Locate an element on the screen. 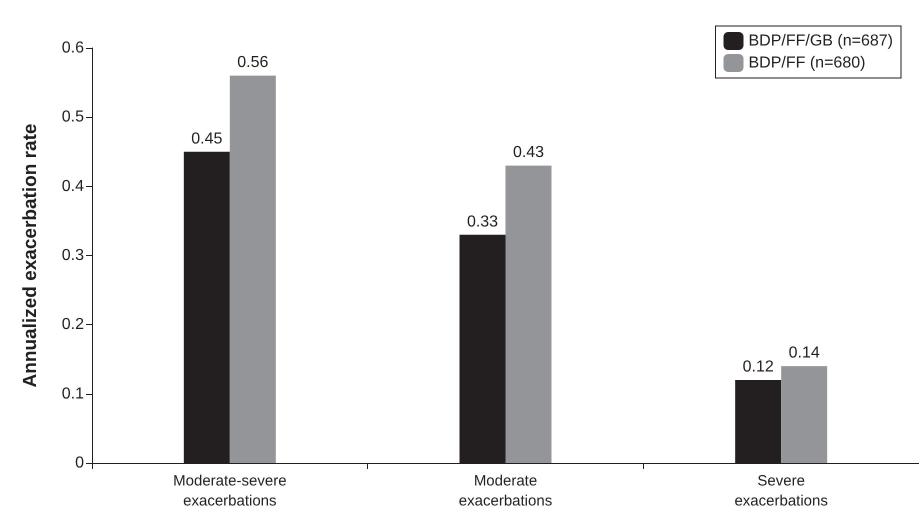 Image resolution: width=919 pixels, height=523 pixels. y-tick-label: 0.1 is located at coordinates (73, 393).